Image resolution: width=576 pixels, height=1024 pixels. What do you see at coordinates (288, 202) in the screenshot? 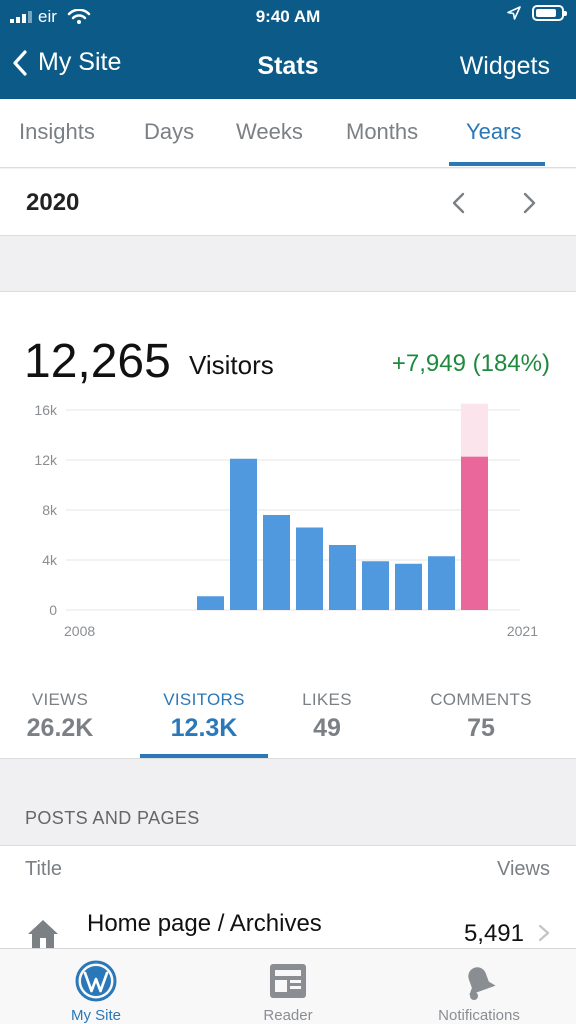
I see `date-navigator: 2020` at bounding box center [288, 202].